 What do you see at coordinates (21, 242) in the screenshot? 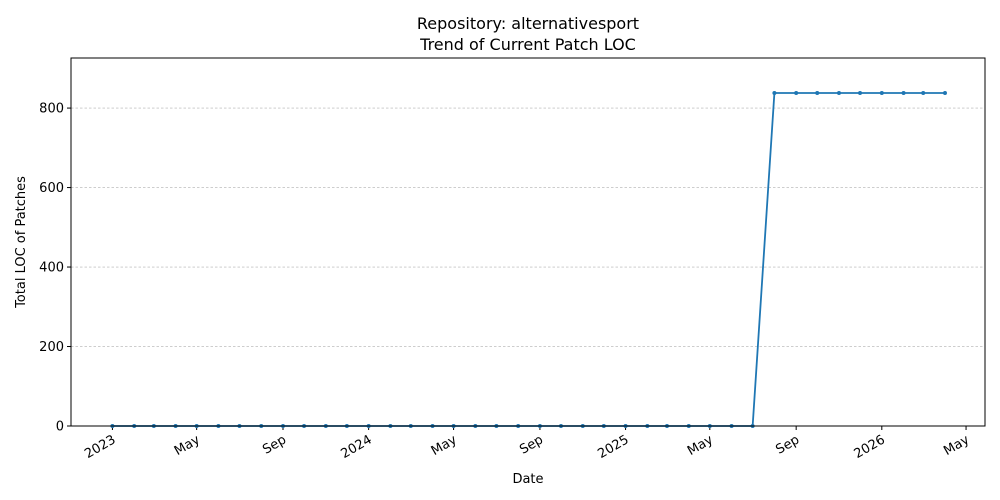
I see `y-axis-label: Total LOC of Patches` at bounding box center [21, 242].